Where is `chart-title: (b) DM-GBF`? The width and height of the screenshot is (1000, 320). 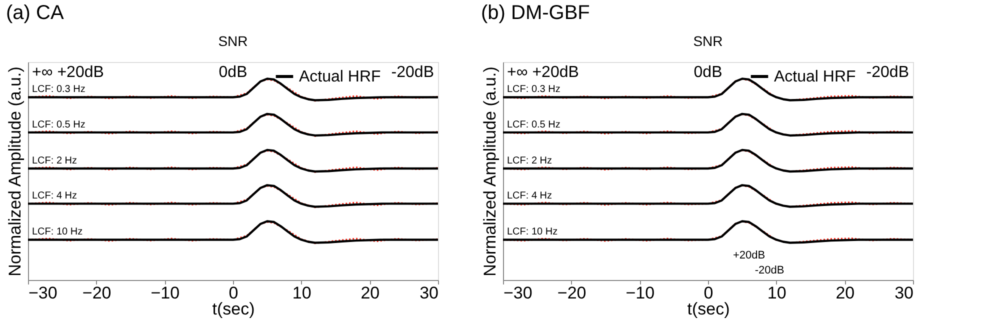
chart-title: (b) DM-GBF is located at coordinates (535, 13).